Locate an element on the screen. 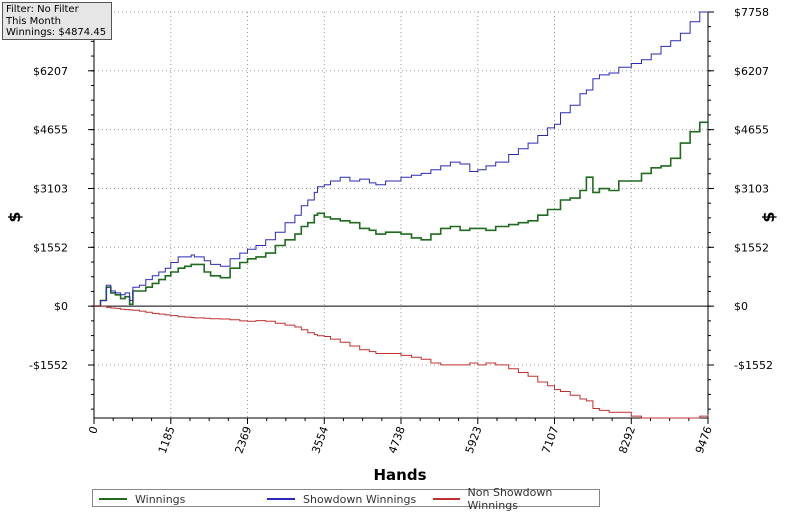 The width and height of the screenshot is (800, 520). y-tick-label-right: $7758 is located at coordinates (751, 12).